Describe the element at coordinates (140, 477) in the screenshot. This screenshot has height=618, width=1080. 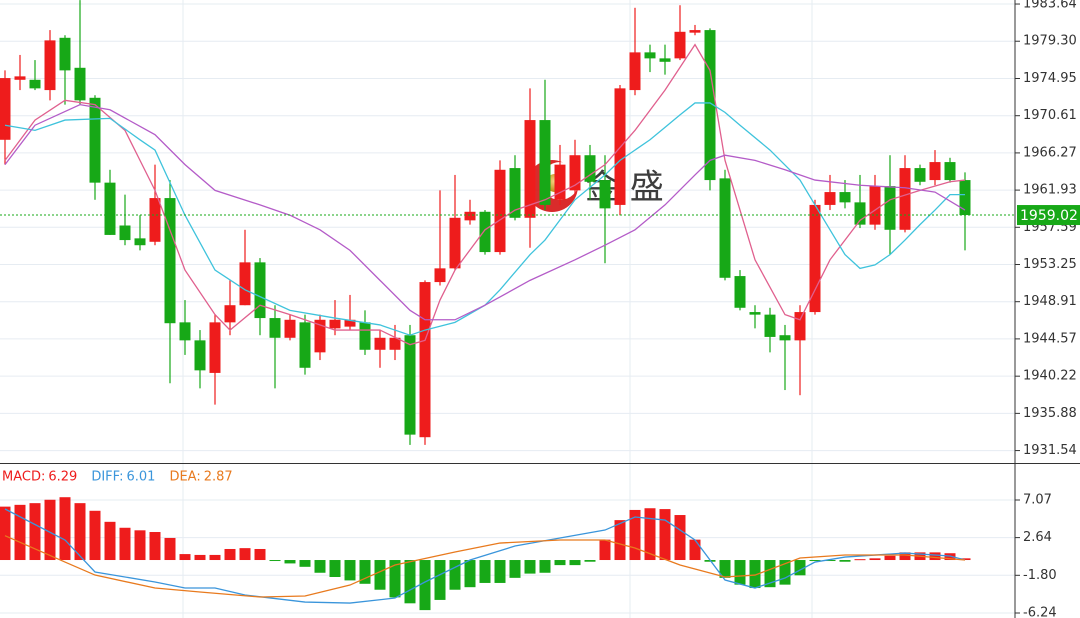
I see `indicator-value: 6.01` at that location.